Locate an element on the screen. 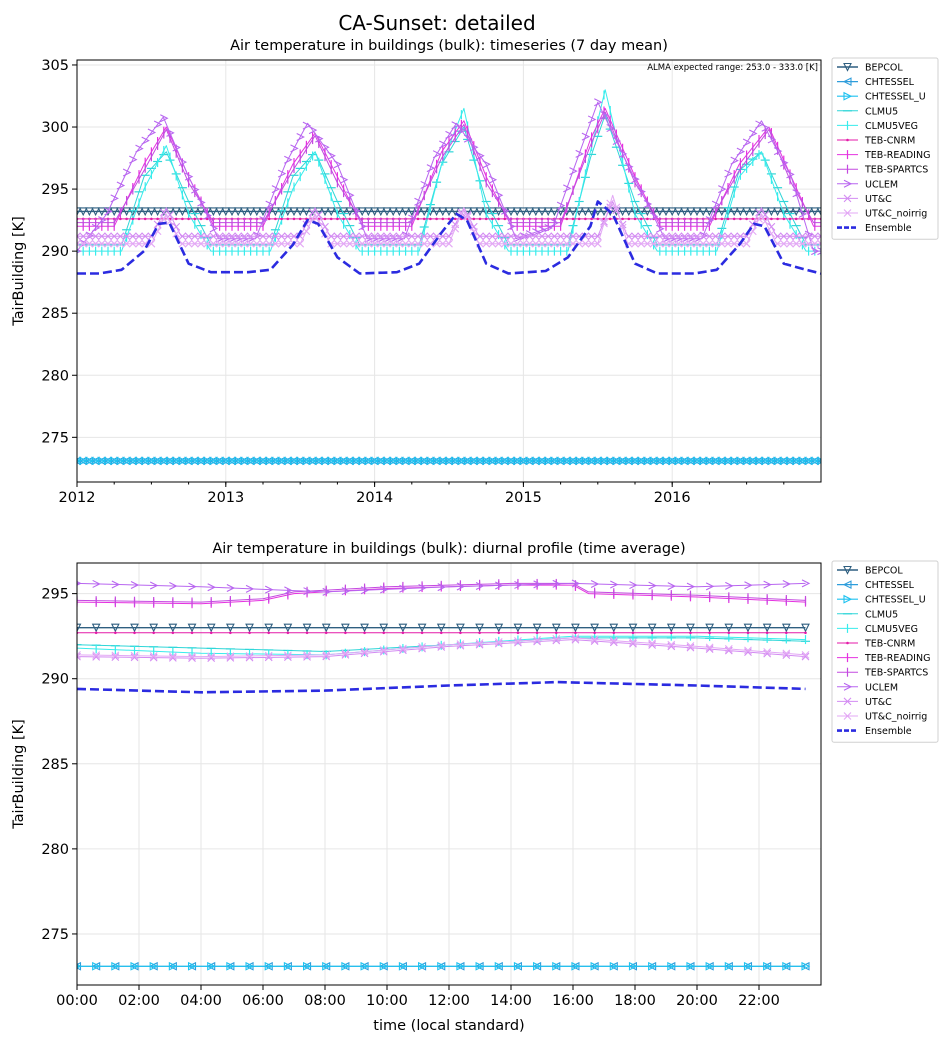 The image size is (950, 1044). diurnal-xtick-label: 20:00 is located at coordinates (697, 1001).